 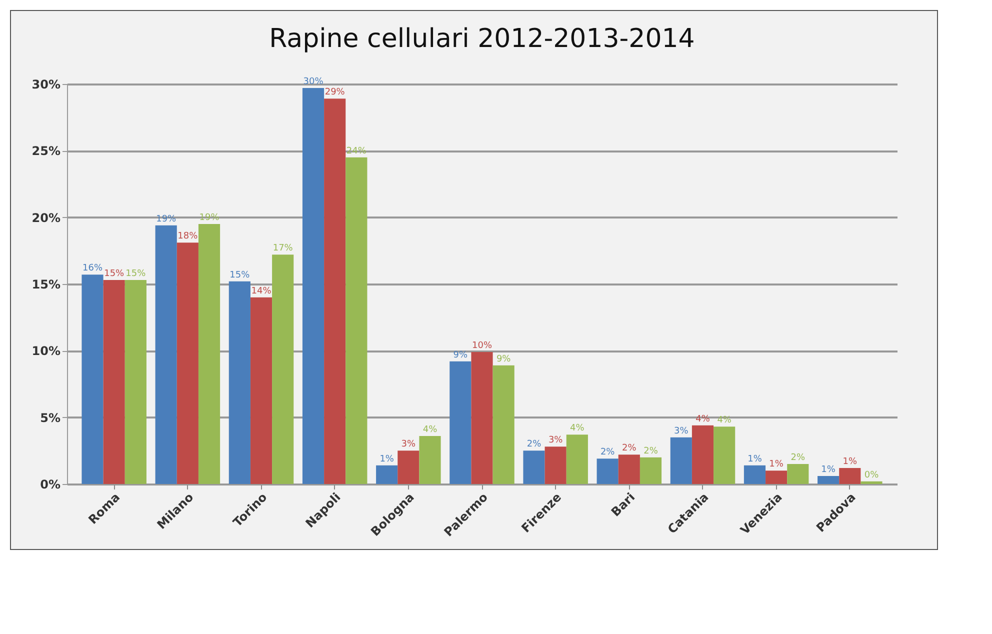 I want to click on y-tick-label: 25%, so click(x=46, y=151).